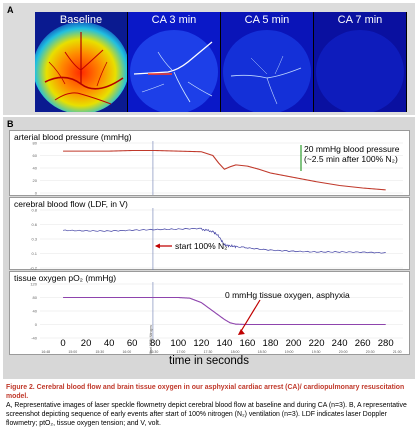  I want to click on x-tick-label: 80, so click(155, 343).